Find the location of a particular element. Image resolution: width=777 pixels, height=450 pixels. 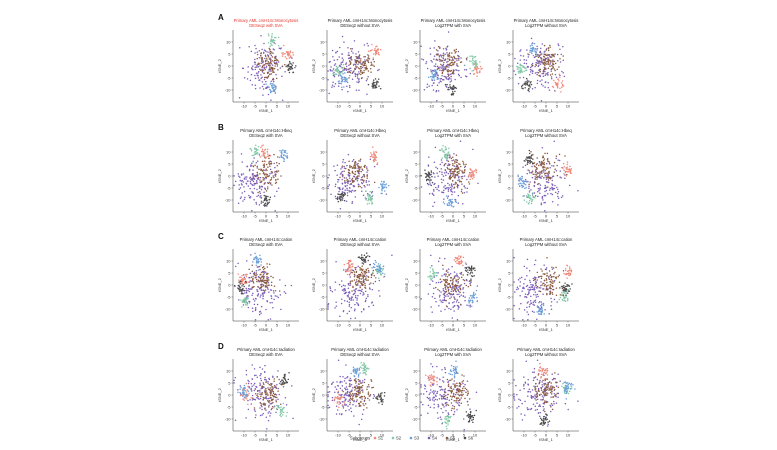

y-axis-label: tSNE_2 is located at coordinates (219, 394).